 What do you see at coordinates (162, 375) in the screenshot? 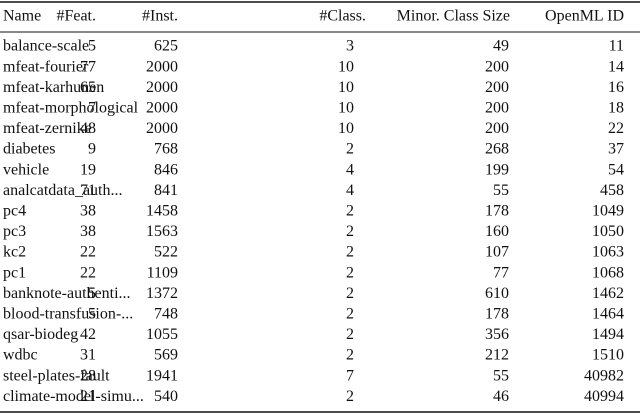
I see `cell: 1941` at bounding box center [162, 375].